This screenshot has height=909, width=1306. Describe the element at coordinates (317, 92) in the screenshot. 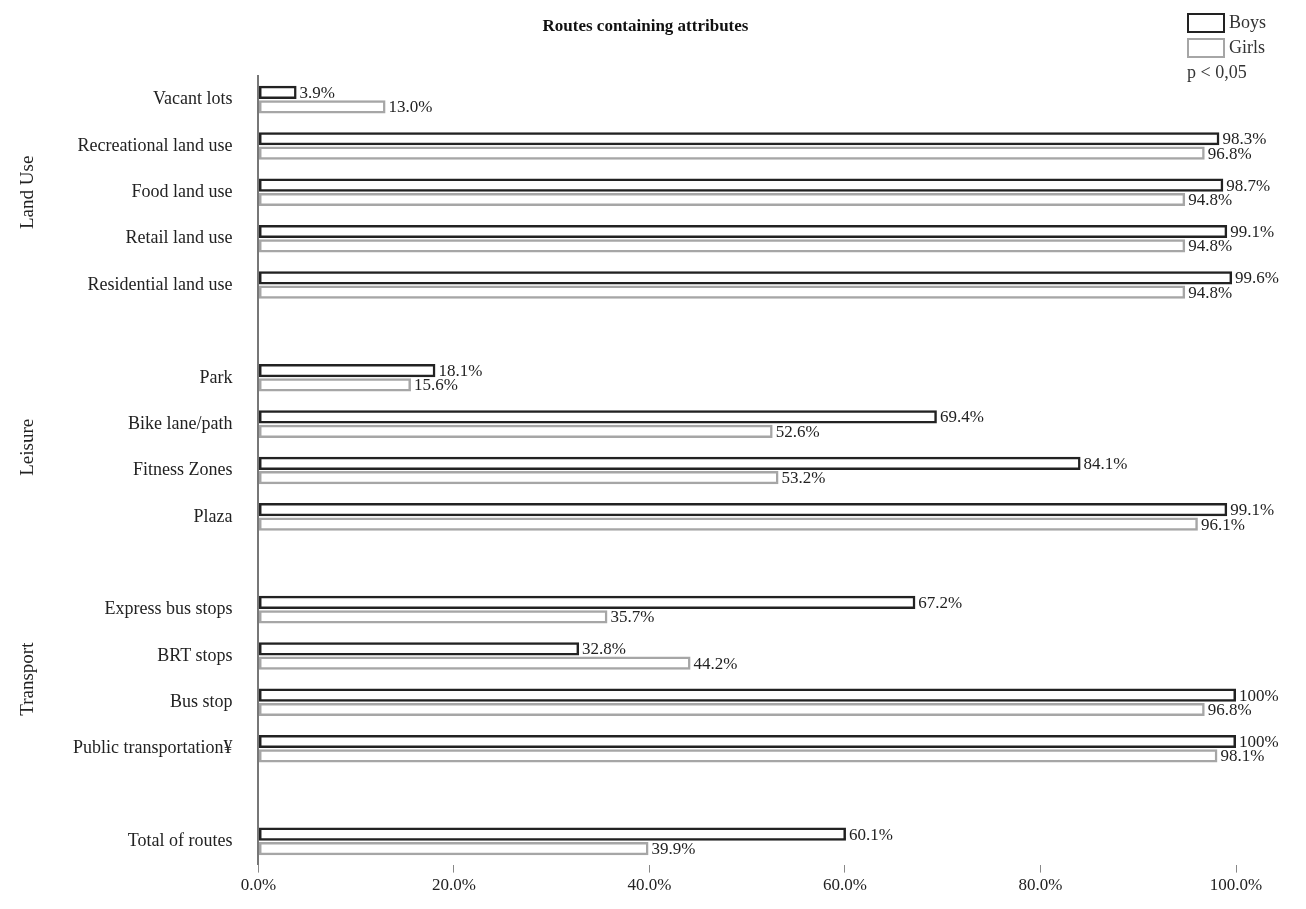

I see `data-label: 3.9%` at that location.